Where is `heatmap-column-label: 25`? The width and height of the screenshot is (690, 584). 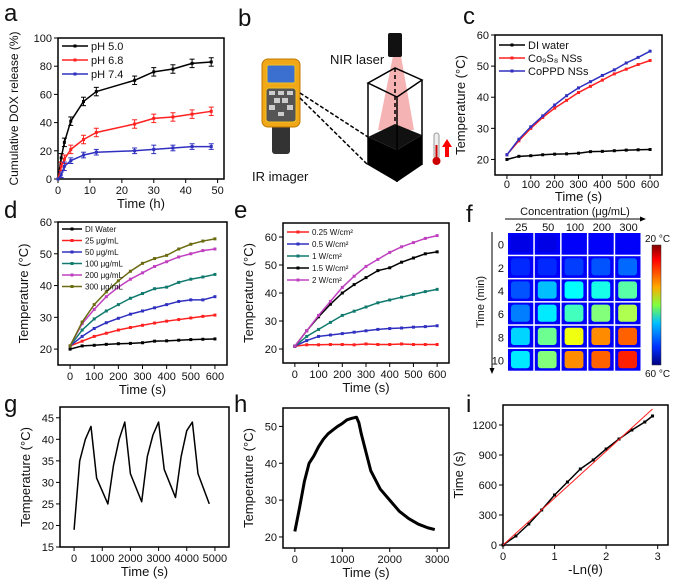
heatmap-column-label: 25 is located at coordinates (521, 228).